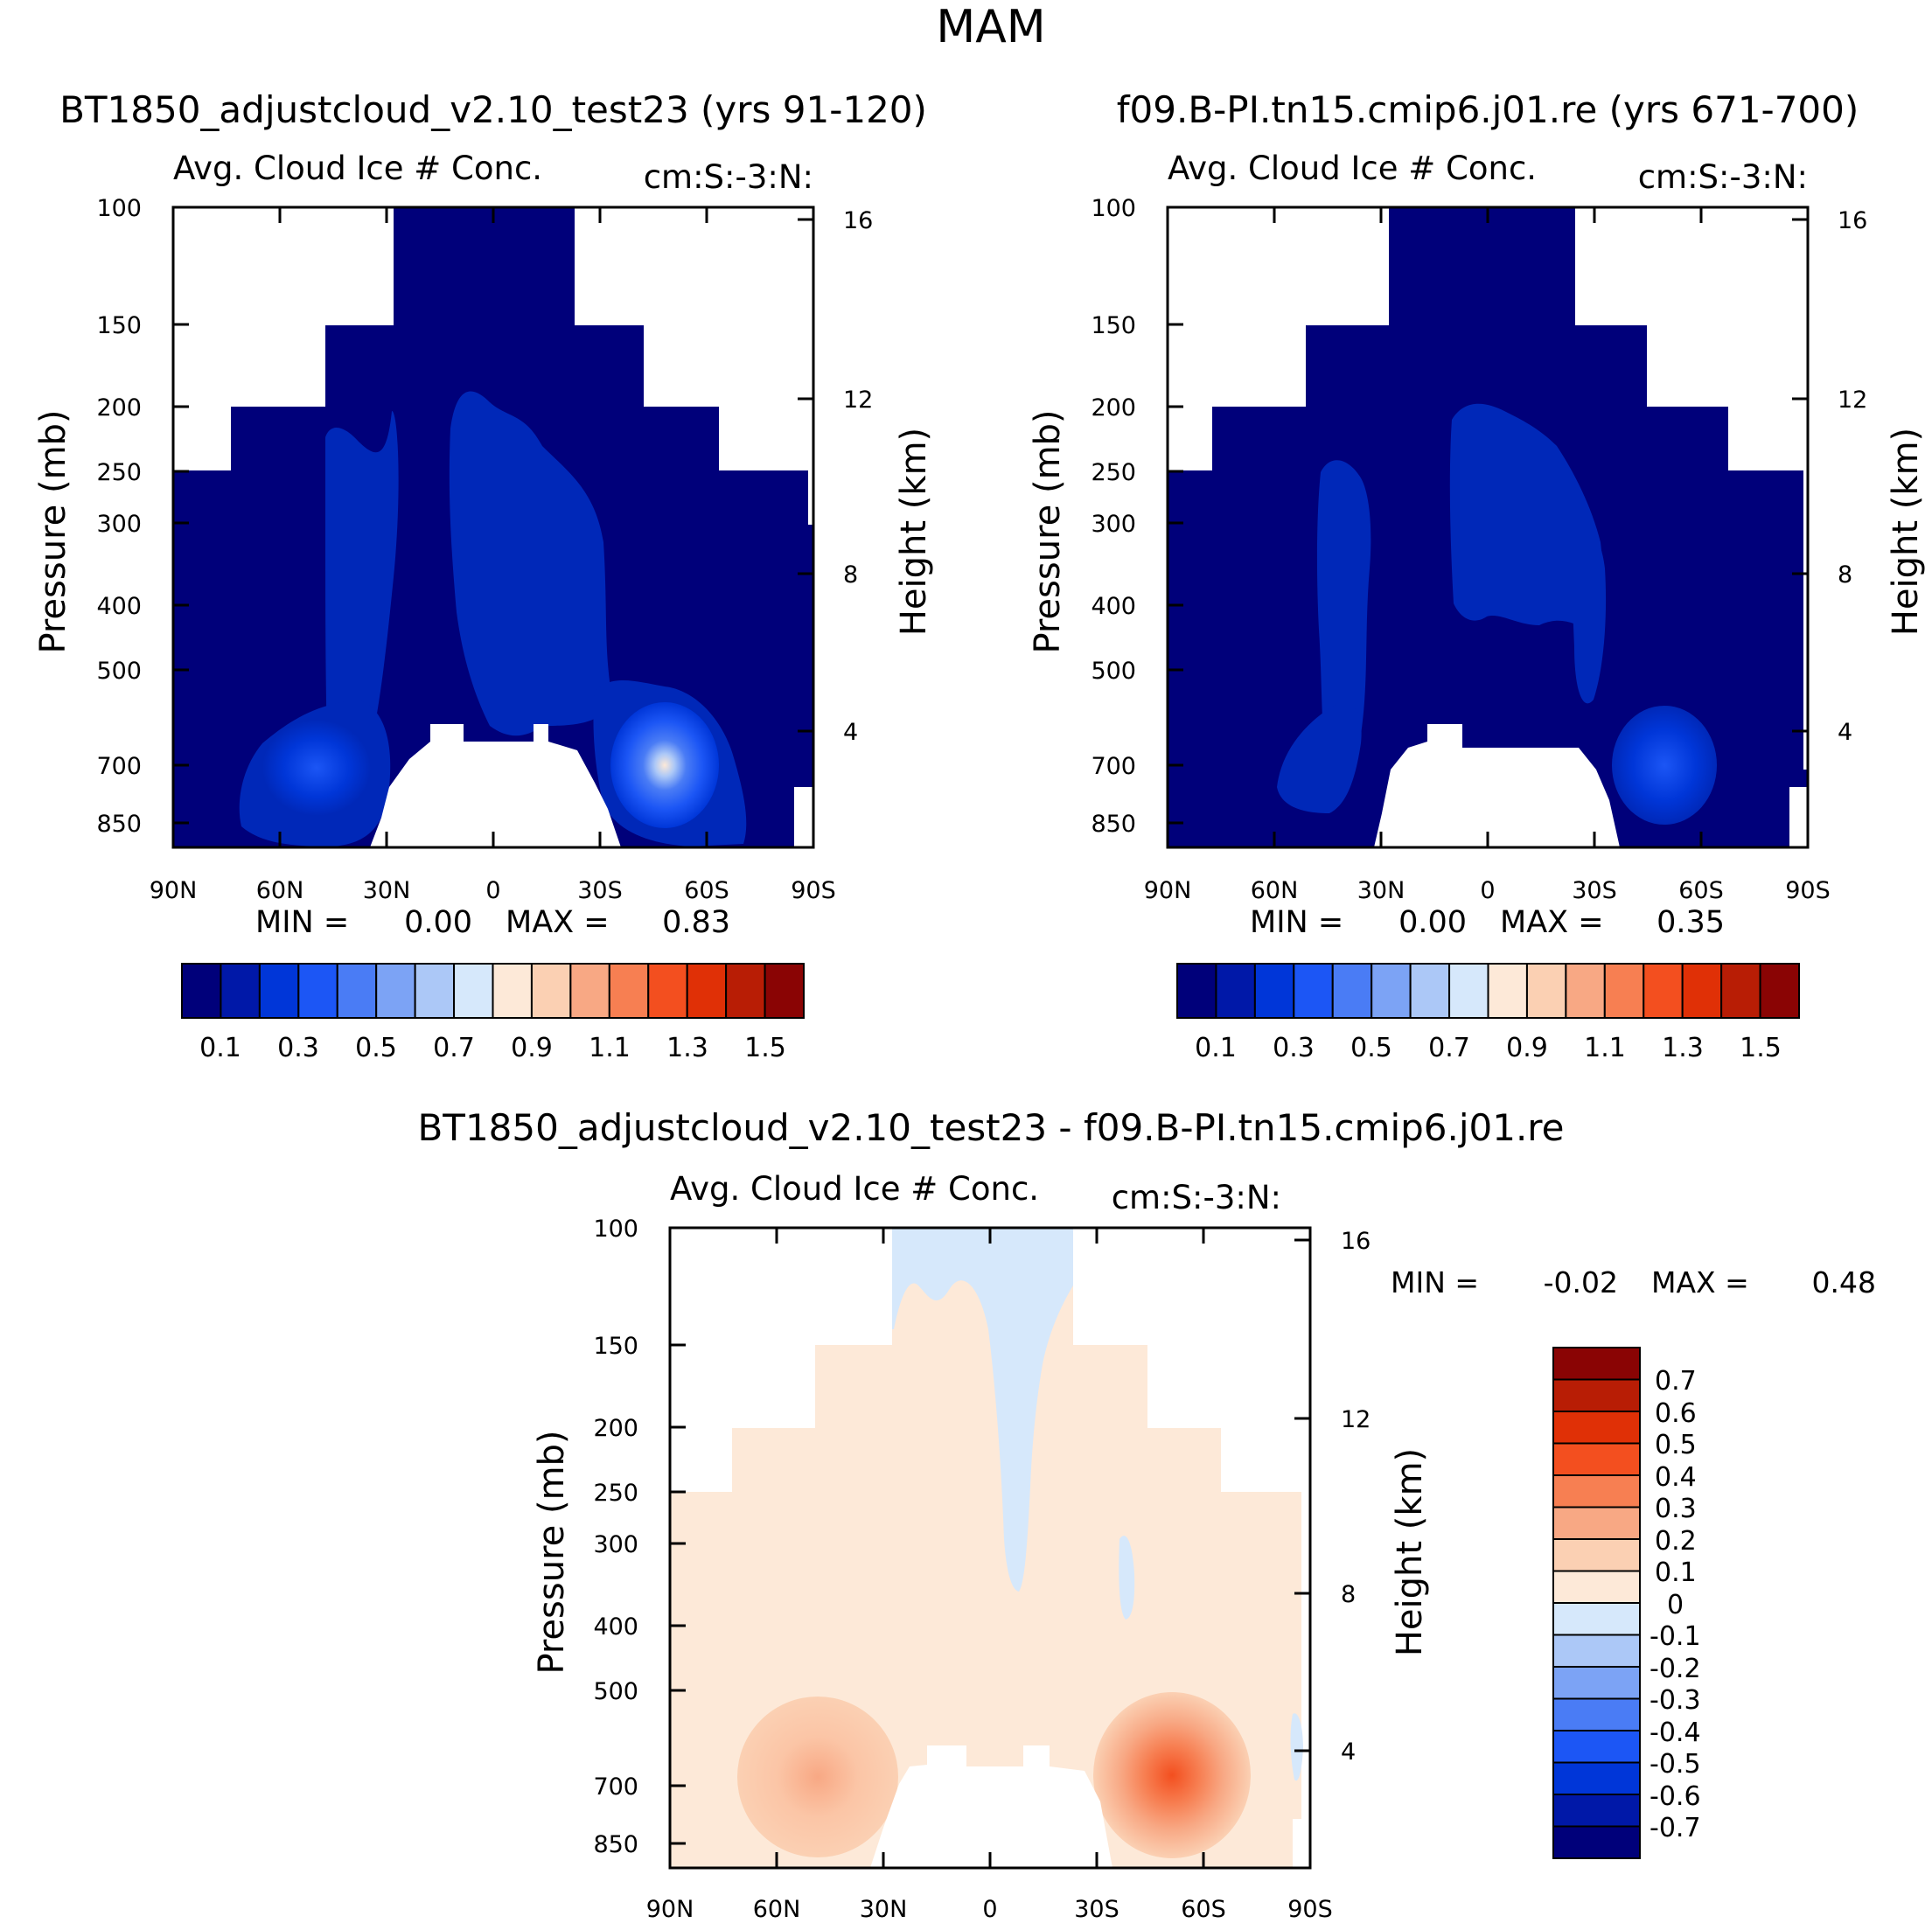 Image resolution: width=1932 pixels, height=1923 pixels. What do you see at coordinates (1675, 1700) in the screenshot?
I see `colorbar-label: -0.3` at bounding box center [1675, 1700].